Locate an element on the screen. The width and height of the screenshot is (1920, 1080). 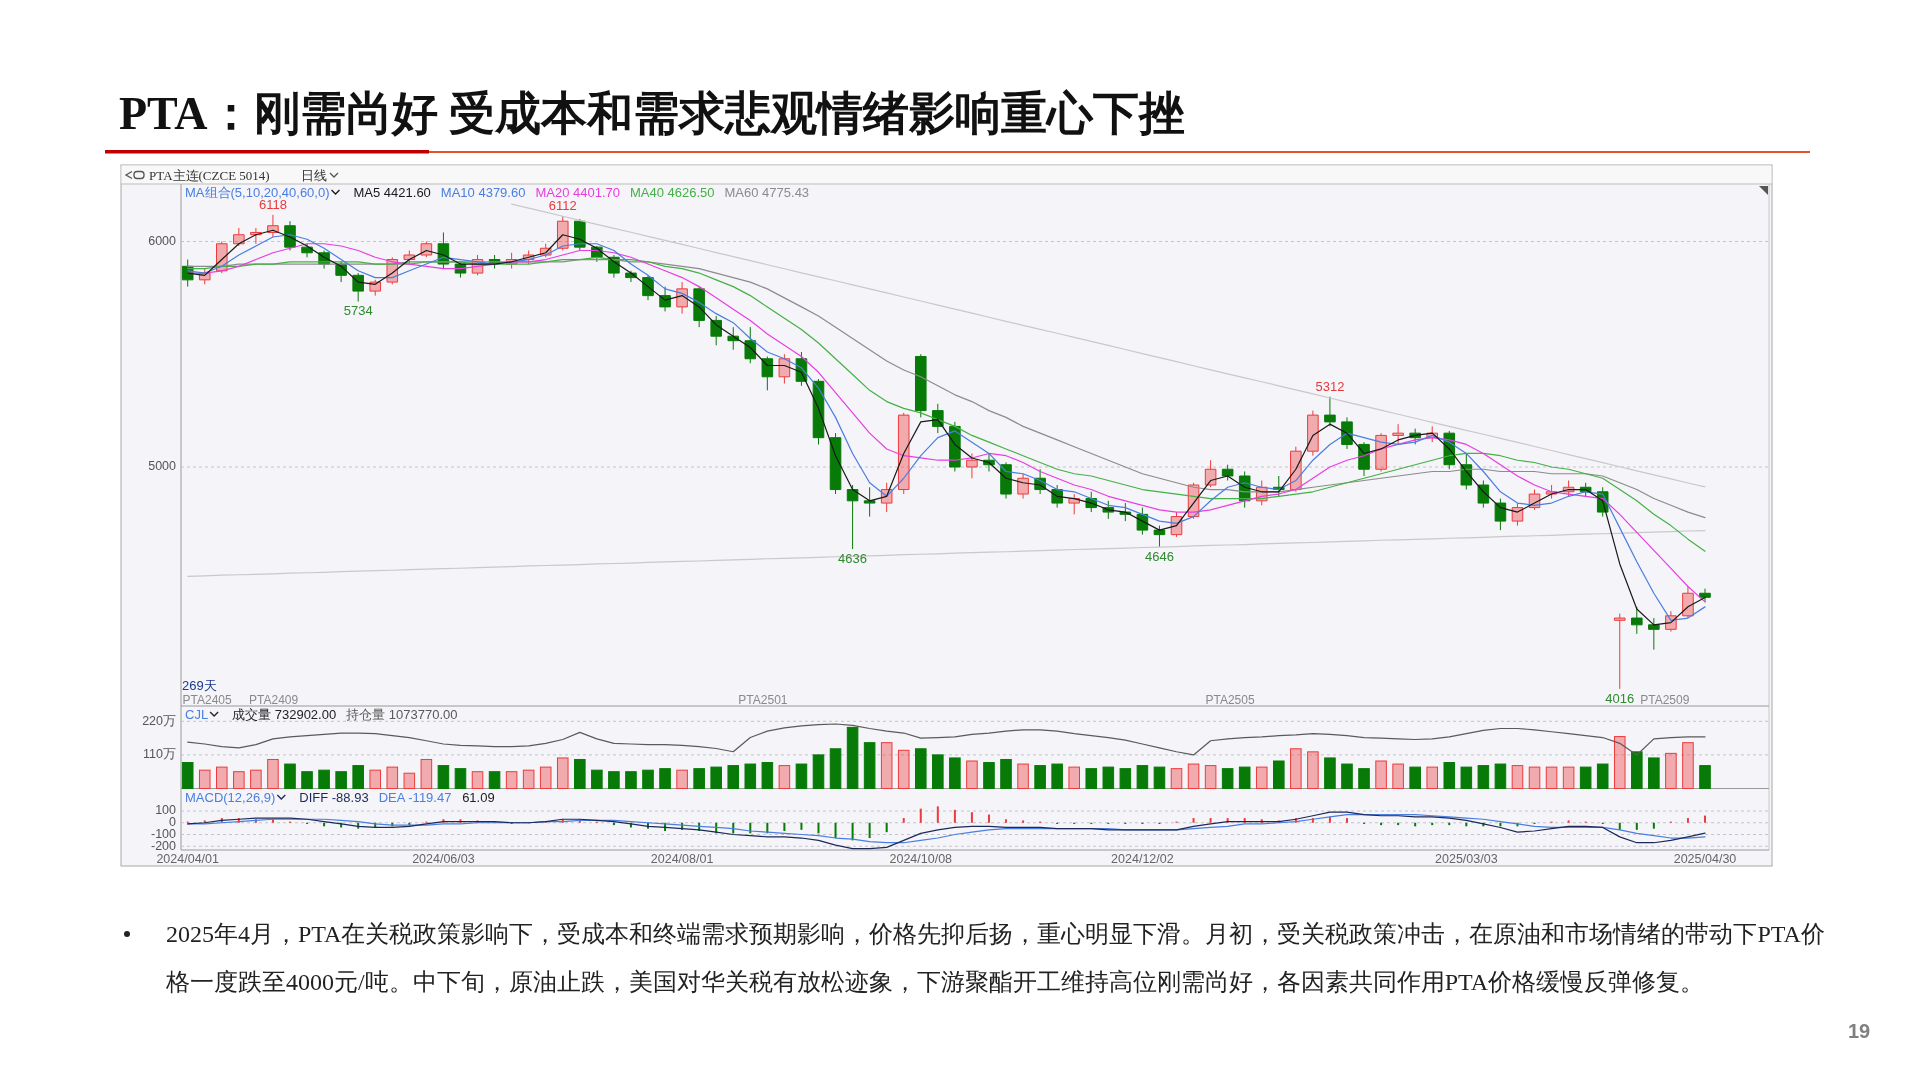
annotation: 6112 is located at coordinates (562, 206).